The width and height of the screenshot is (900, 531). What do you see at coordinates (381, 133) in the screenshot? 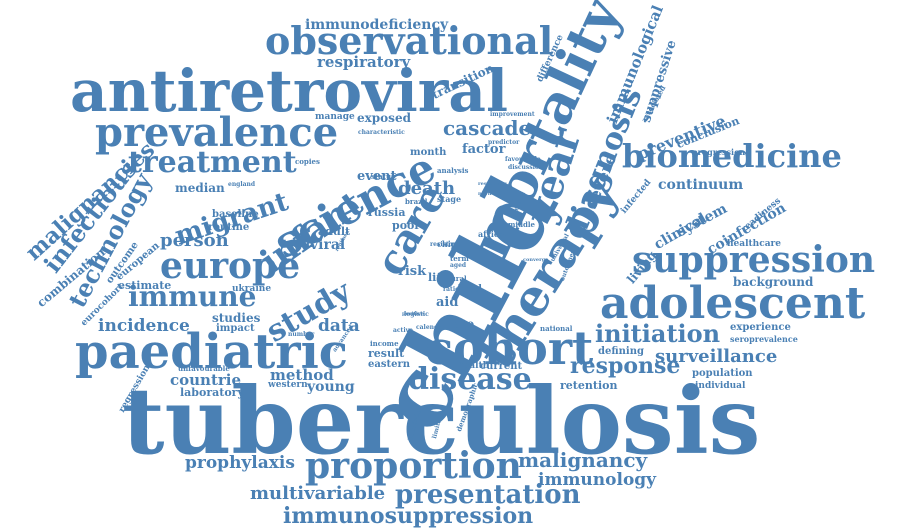
I see `word: characteristic` at bounding box center [381, 133].